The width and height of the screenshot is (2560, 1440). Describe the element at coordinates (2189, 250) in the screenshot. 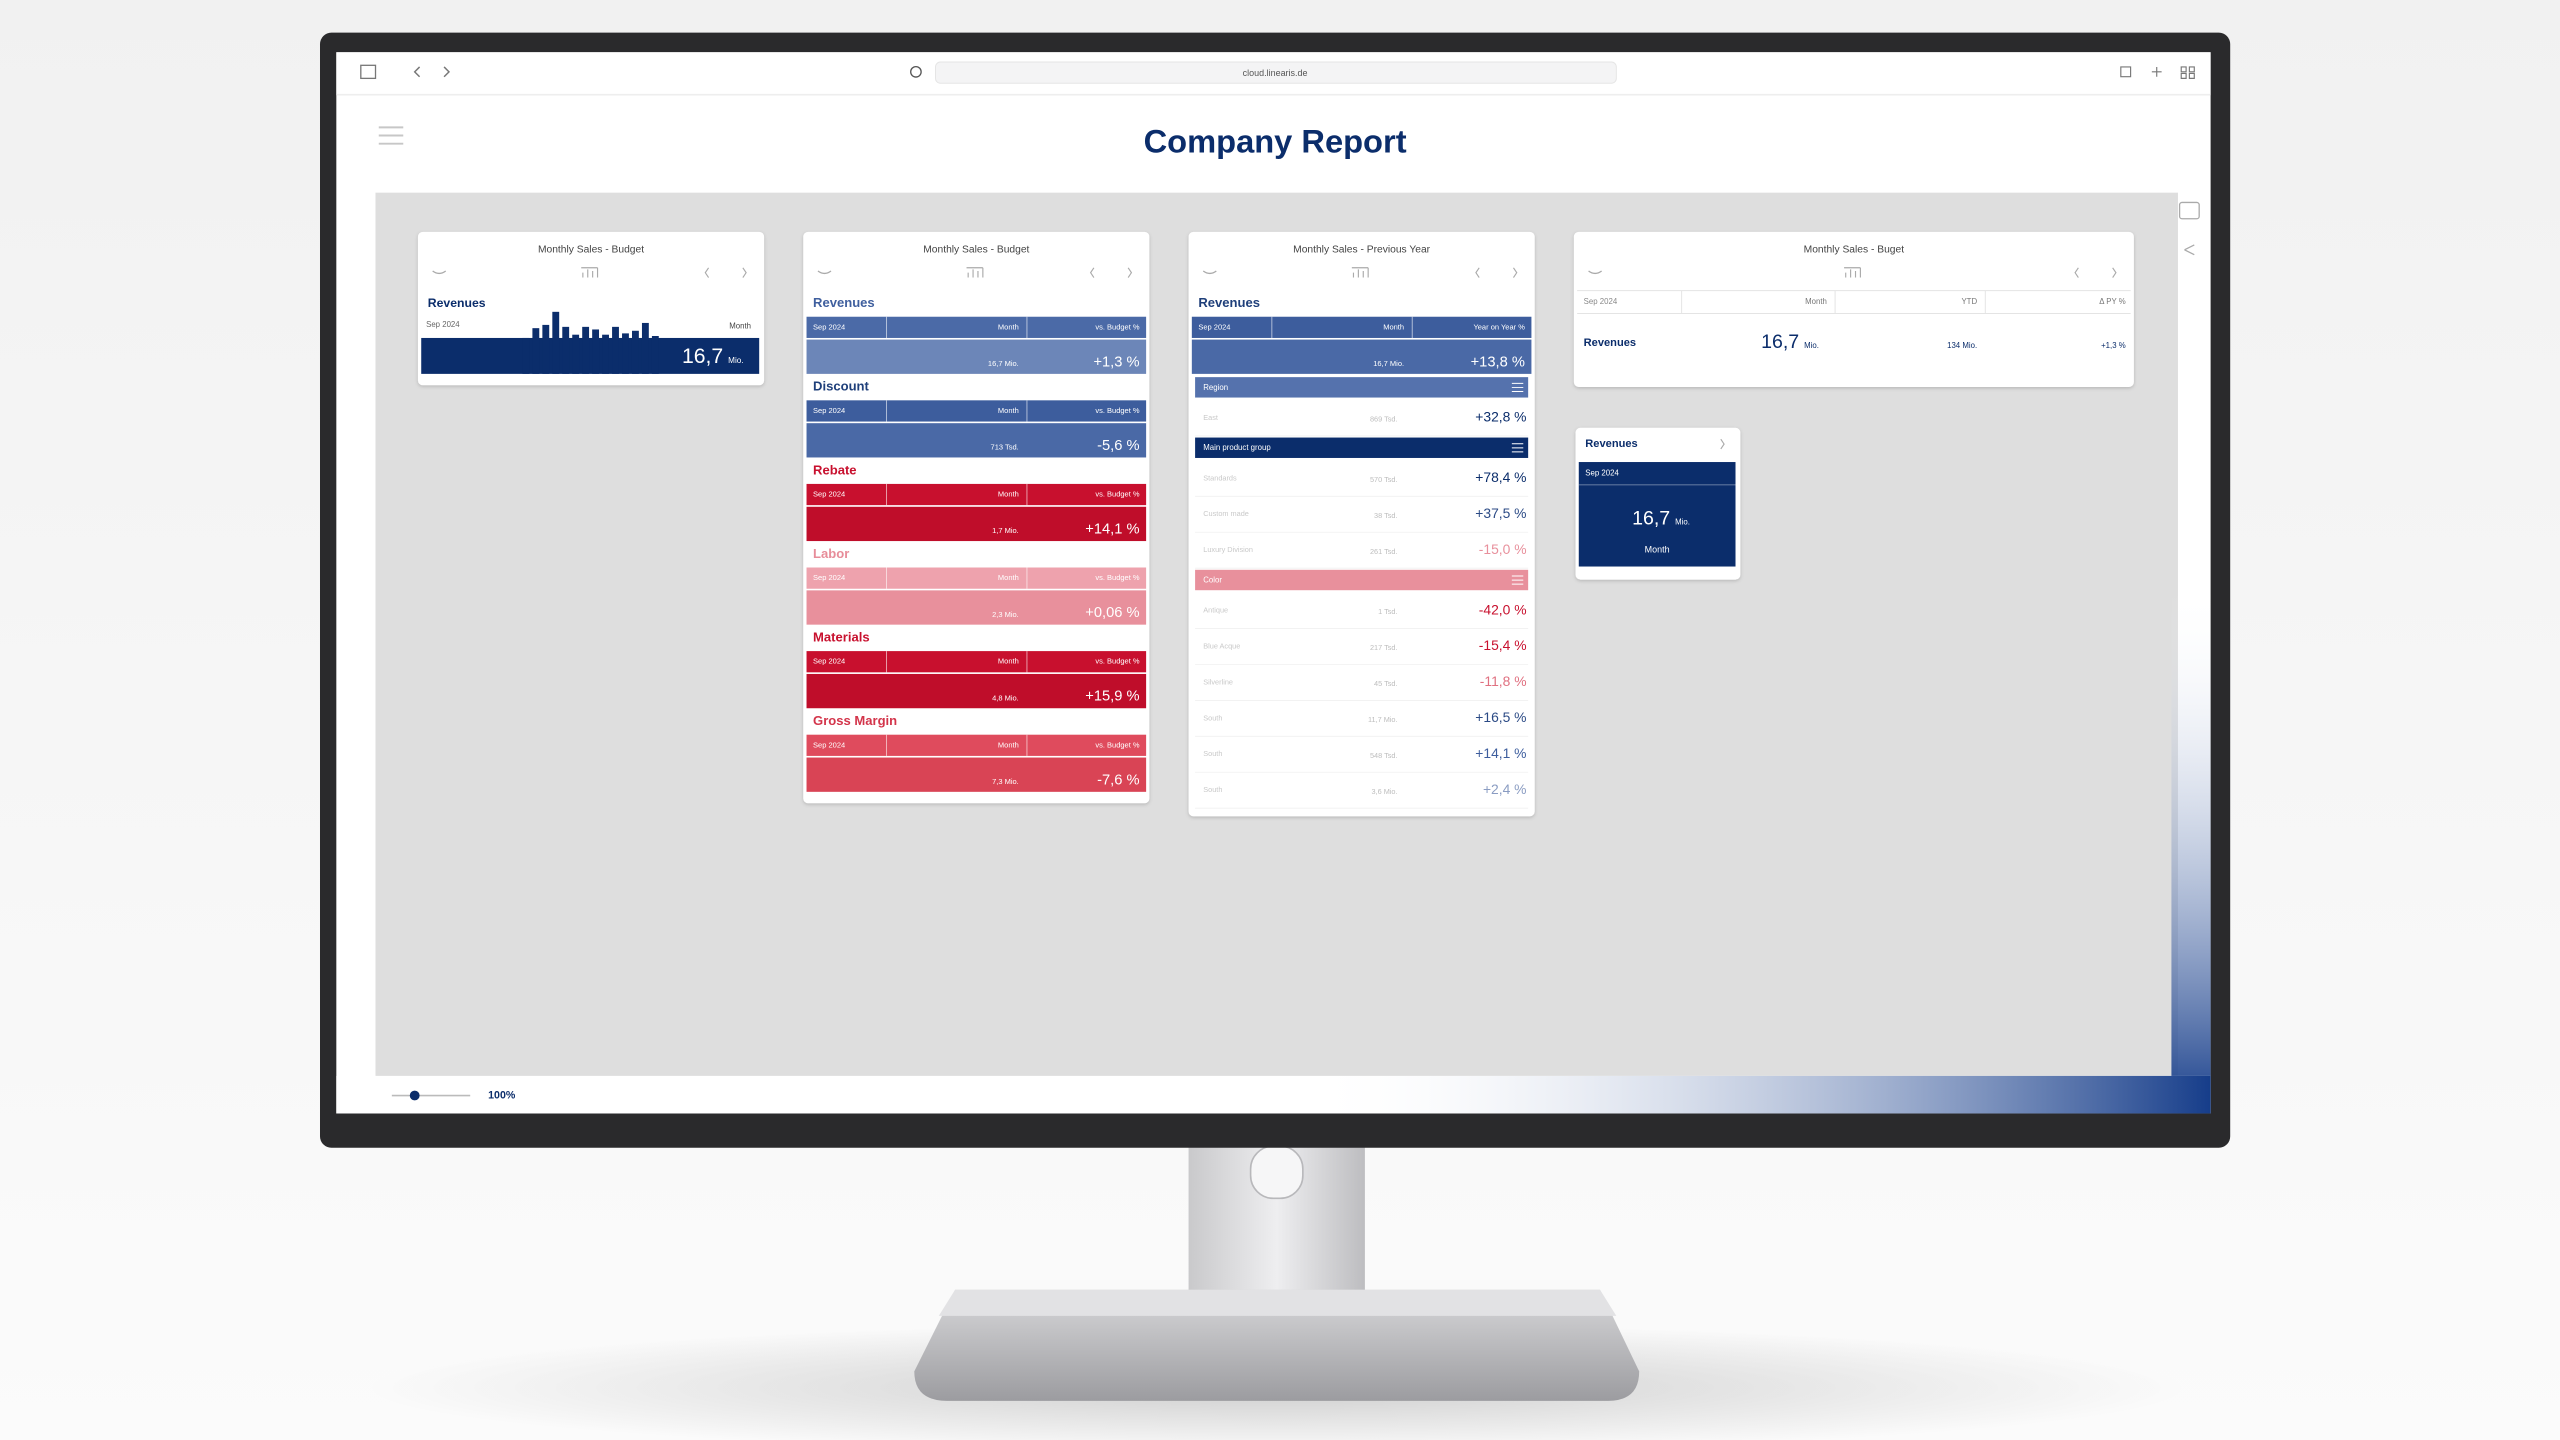

I see `share-icon` at that location.